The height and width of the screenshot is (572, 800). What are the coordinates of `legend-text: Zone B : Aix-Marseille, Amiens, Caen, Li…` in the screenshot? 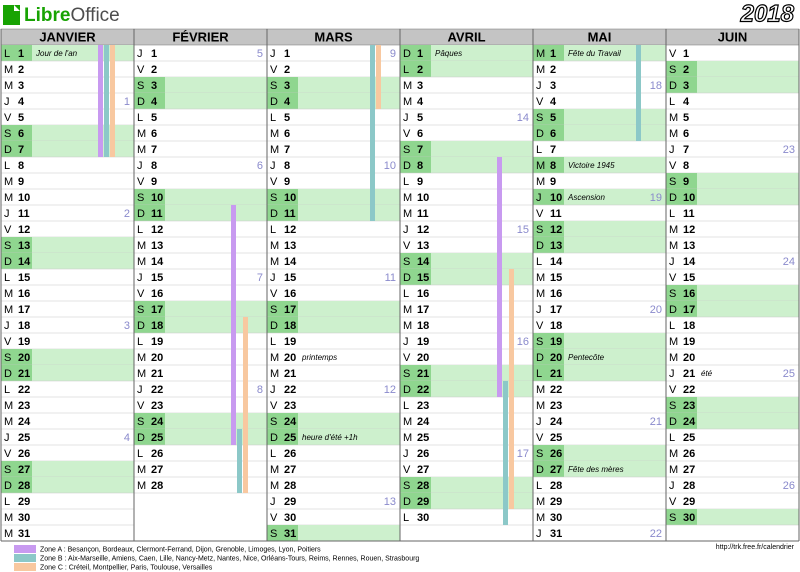 It's located at (229, 558).